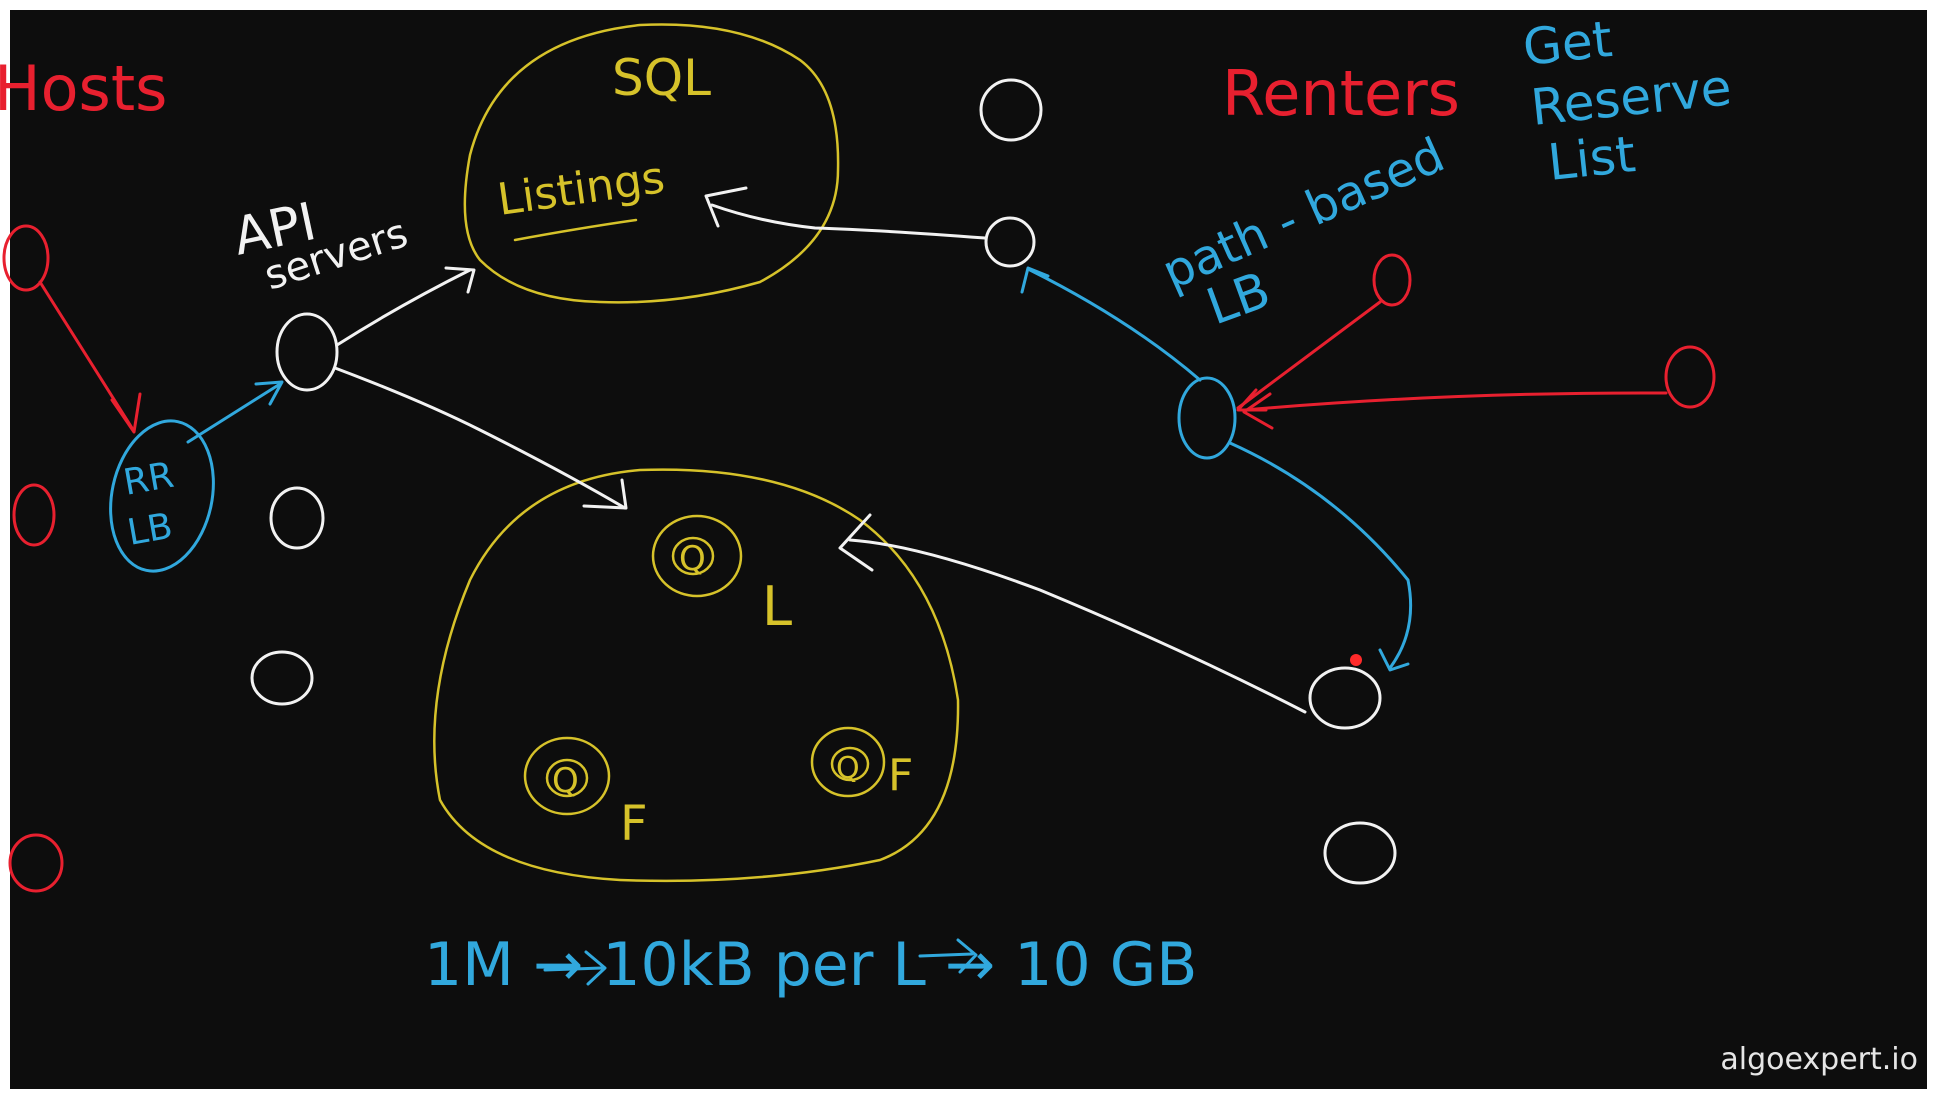 This screenshot has height=1097, width=1937. What do you see at coordinates (83, 88) in the screenshot?
I see `label-hosts: Hosts` at bounding box center [83, 88].